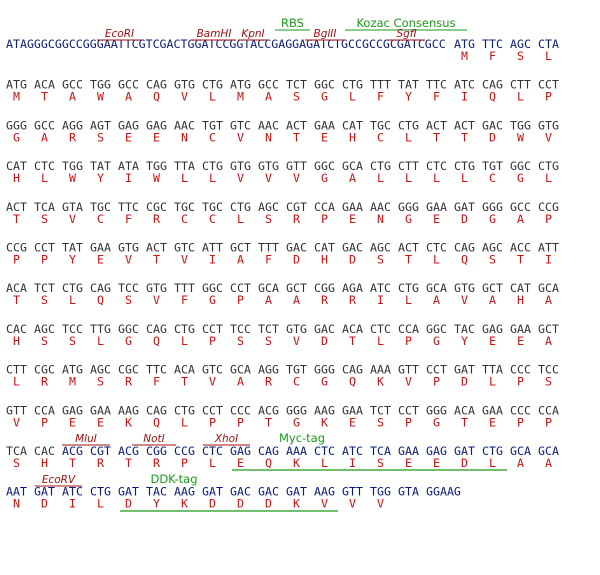 The height and width of the screenshot is (575, 600). What do you see at coordinates (520, 44) in the screenshot?
I see `codon: AGC` at bounding box center [520, 44].